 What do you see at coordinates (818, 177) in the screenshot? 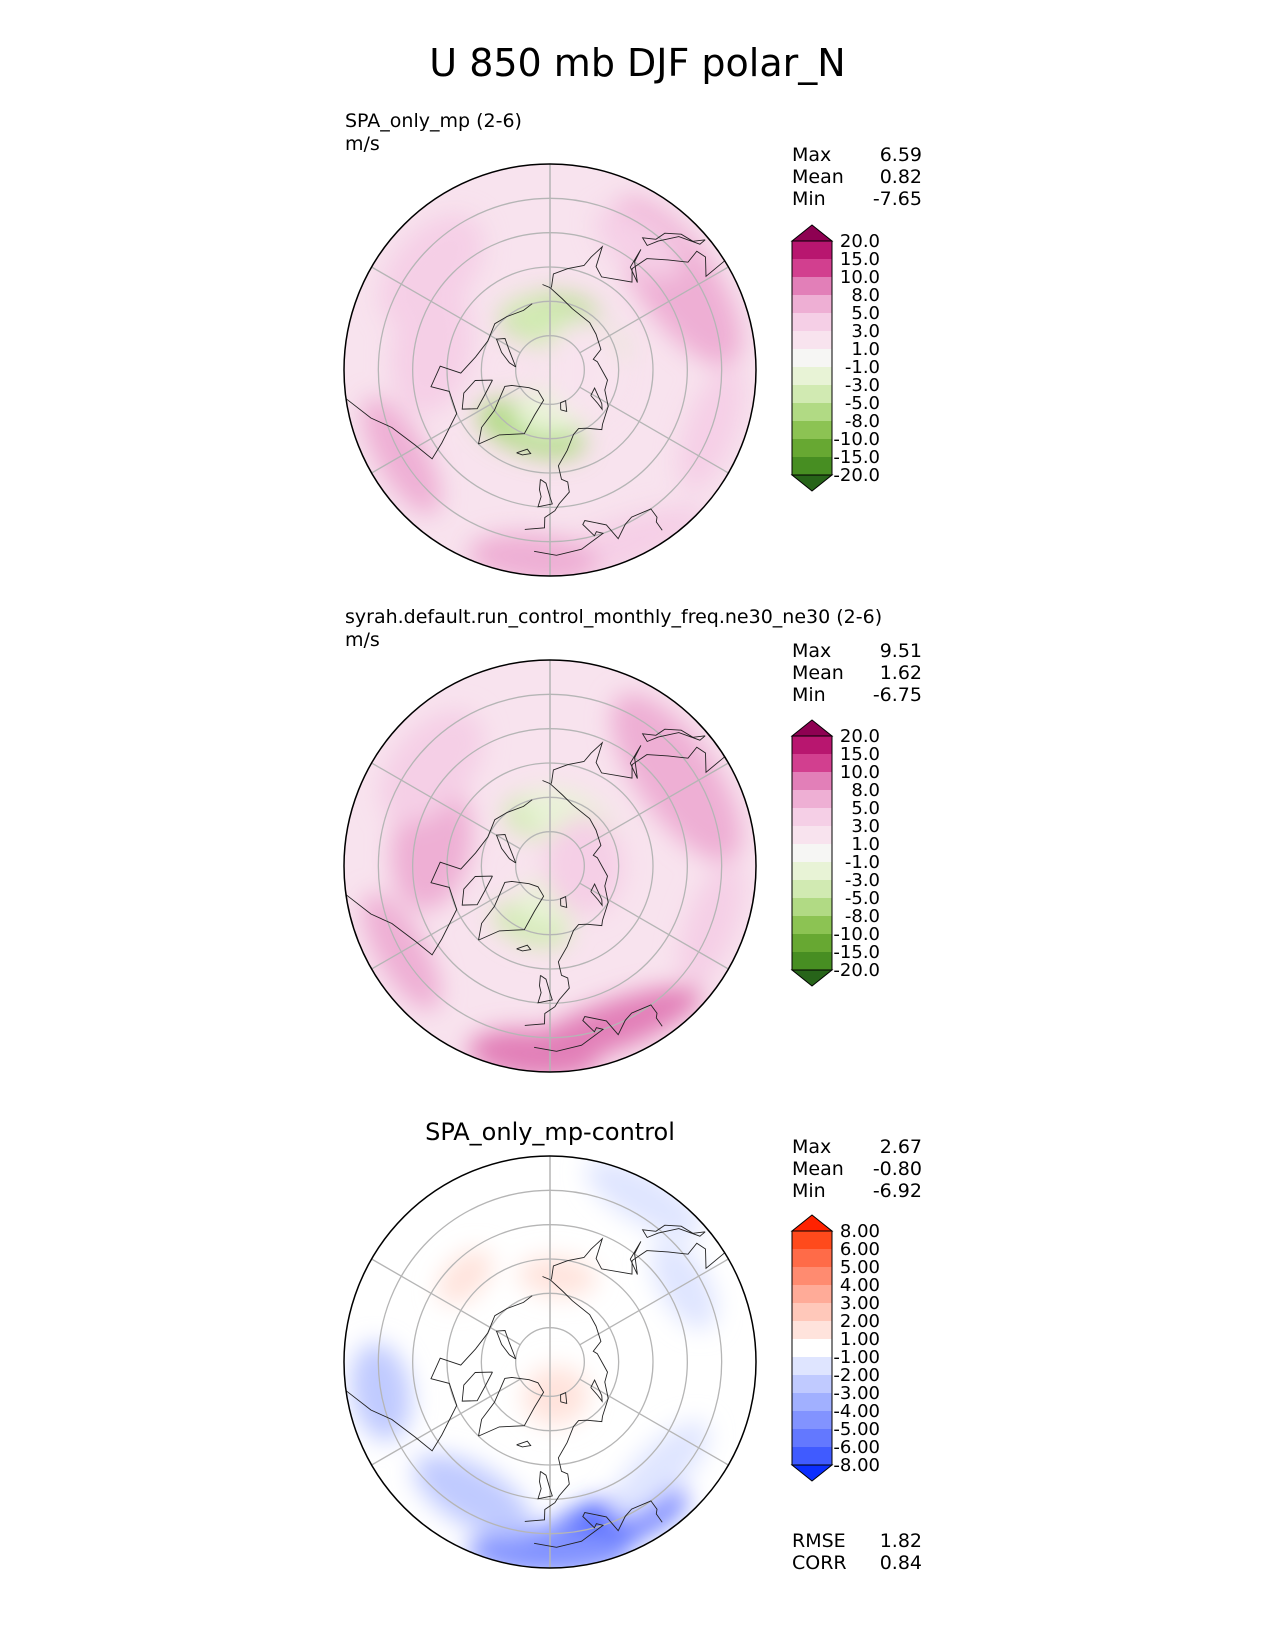
I see `panel-1-stat-label: Mean` at bounding box center [818, 177].